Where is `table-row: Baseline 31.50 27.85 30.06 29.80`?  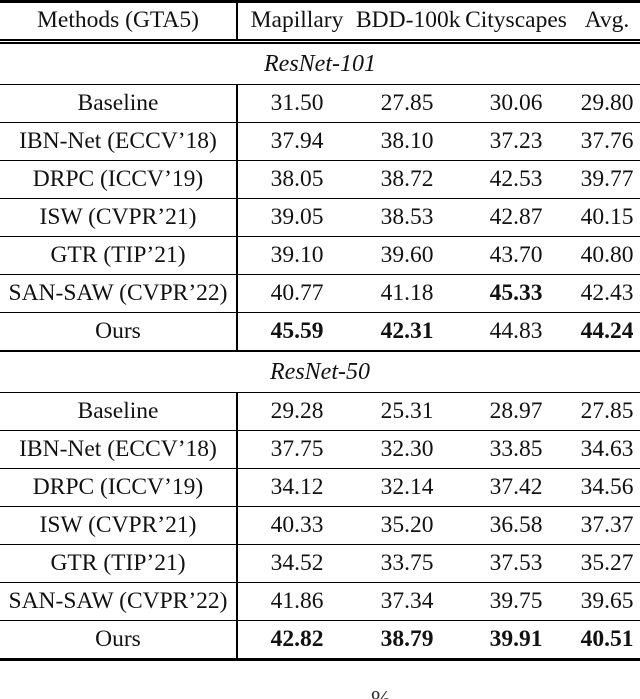
table-row: Baseline 31.50 27.85 30.06 29.80 is located at coordinates (320, 103).